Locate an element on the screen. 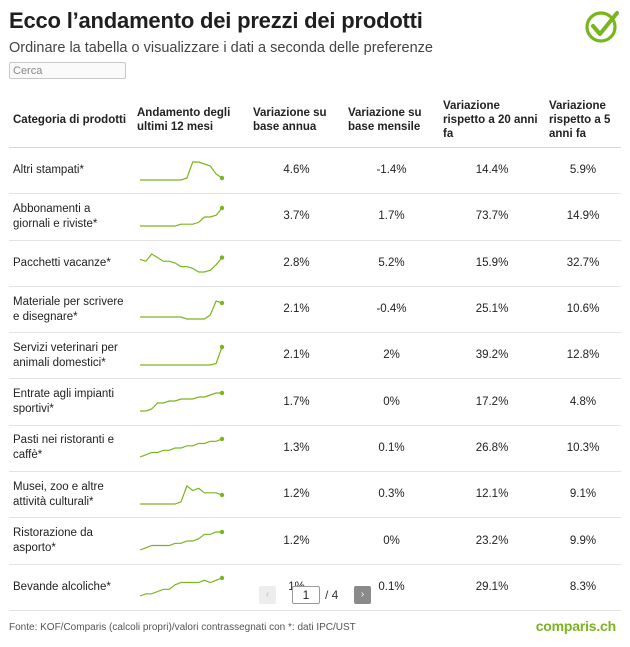  cell-5y: 9.1% is located at coordinates (583, 495).